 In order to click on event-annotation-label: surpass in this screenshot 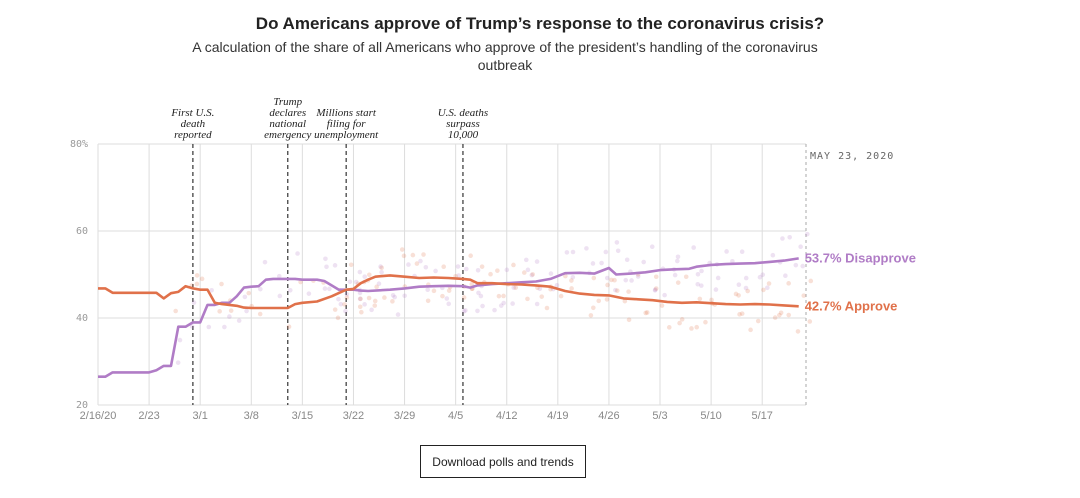, I will do `click(463, 124)`.